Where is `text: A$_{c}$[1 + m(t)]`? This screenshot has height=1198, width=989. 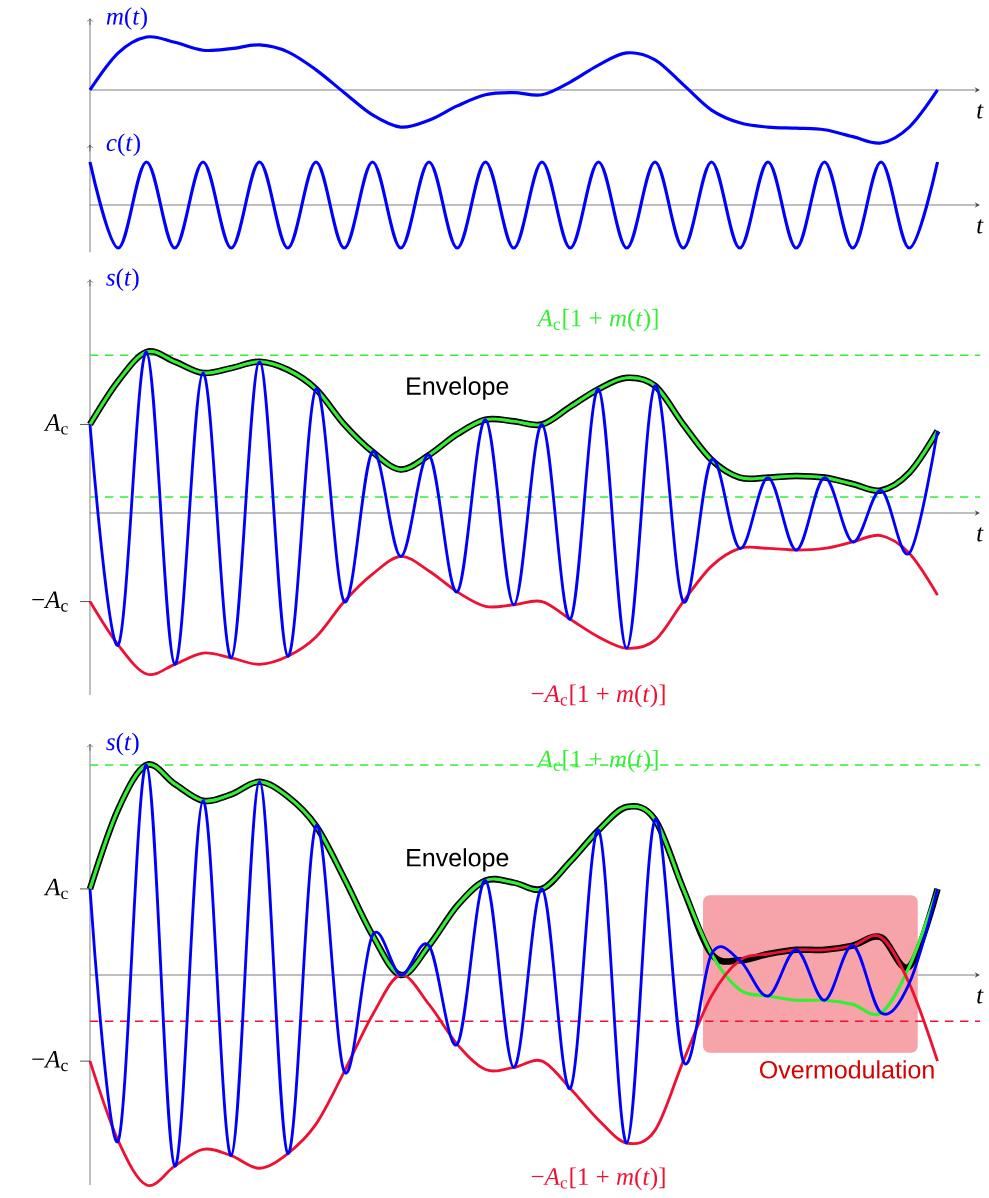 text: A$_{c}$[1 + m(t)] is located at coordinates (597, 320).